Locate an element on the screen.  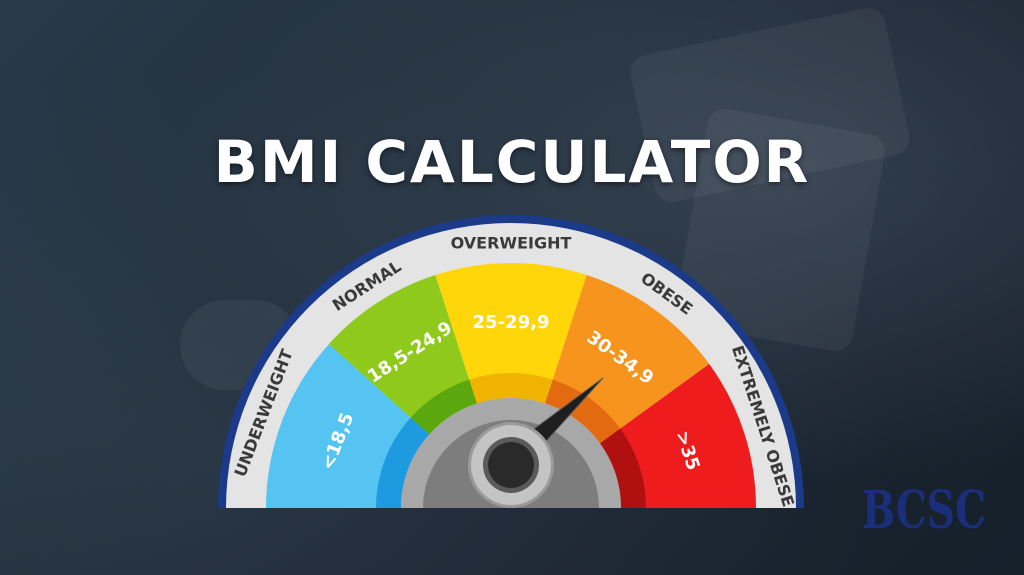
page-title: BMI CALCULATOR is located at coordinates (512, 162).